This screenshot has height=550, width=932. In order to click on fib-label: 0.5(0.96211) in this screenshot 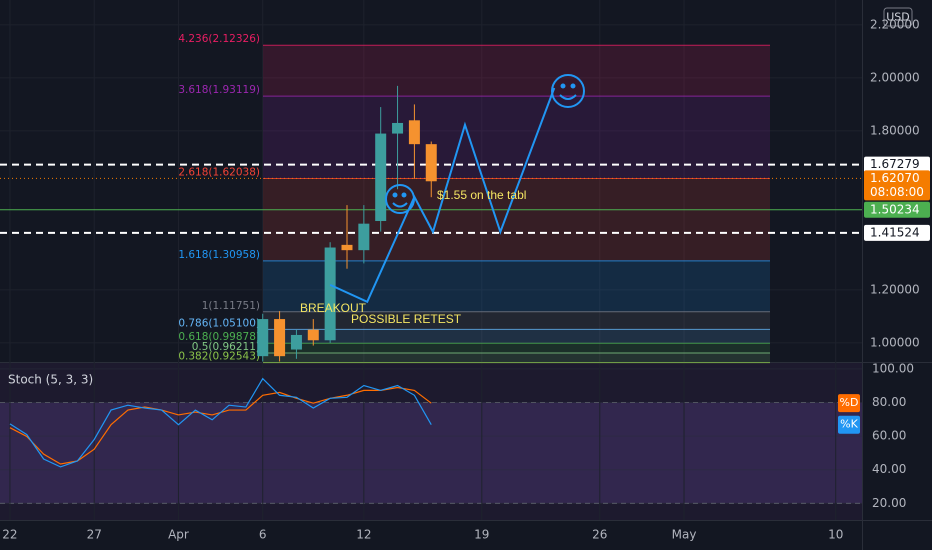, I will do `click(226, 347)`.